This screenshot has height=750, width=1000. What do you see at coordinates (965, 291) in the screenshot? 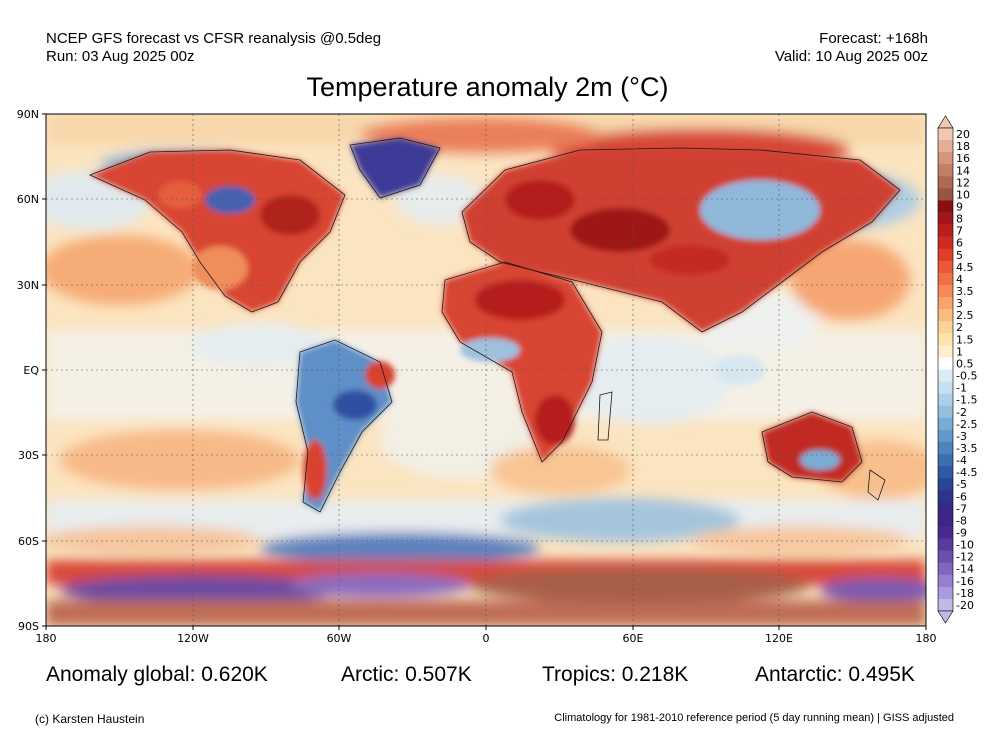
I see `colorbar-label: 3.5` at bounding box center [965, 291].